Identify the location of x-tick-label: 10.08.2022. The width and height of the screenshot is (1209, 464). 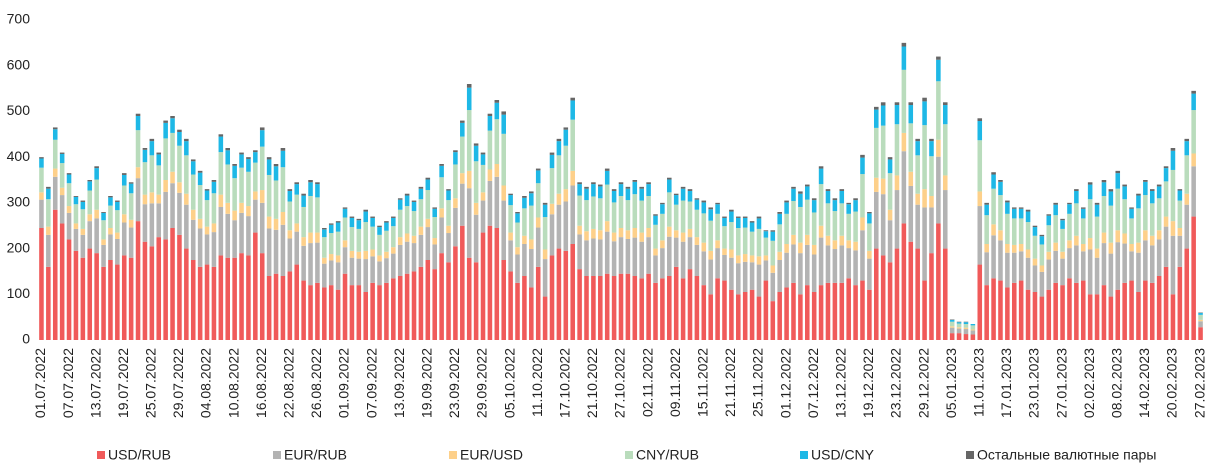
(233, 383).